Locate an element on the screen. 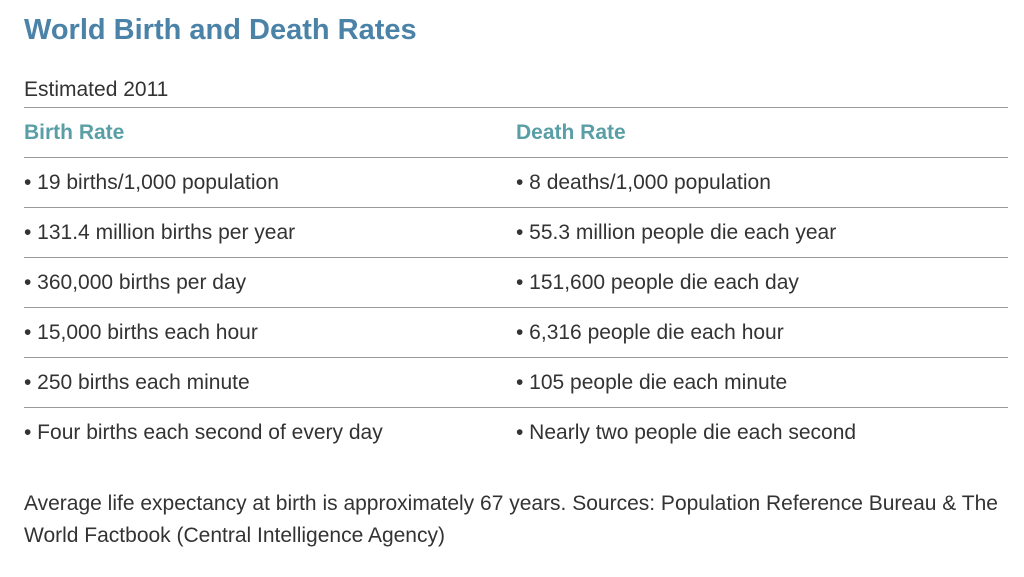 The width and height of the screenshot is (1024, 577). death-rate-cell: • 151,600 people die each day is located at coordinates (762, 282).